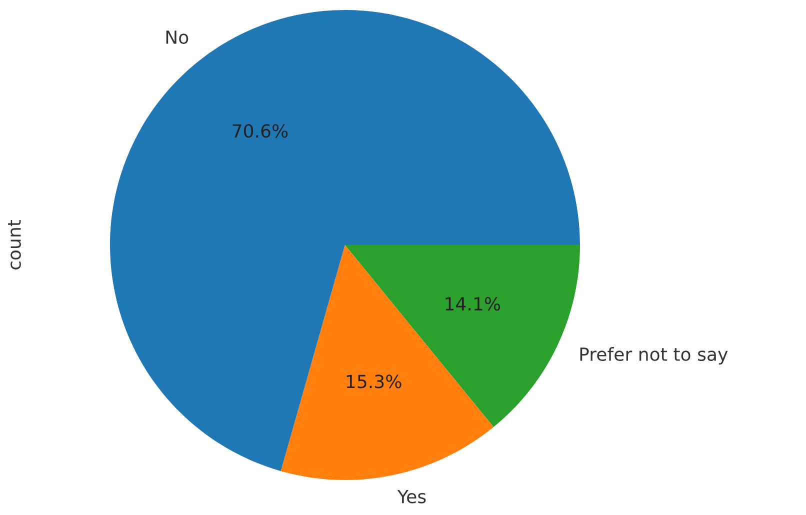  Describe the element at coordinates (411, 497) in the screenshot. I see `slice-label: Yes` at that location.